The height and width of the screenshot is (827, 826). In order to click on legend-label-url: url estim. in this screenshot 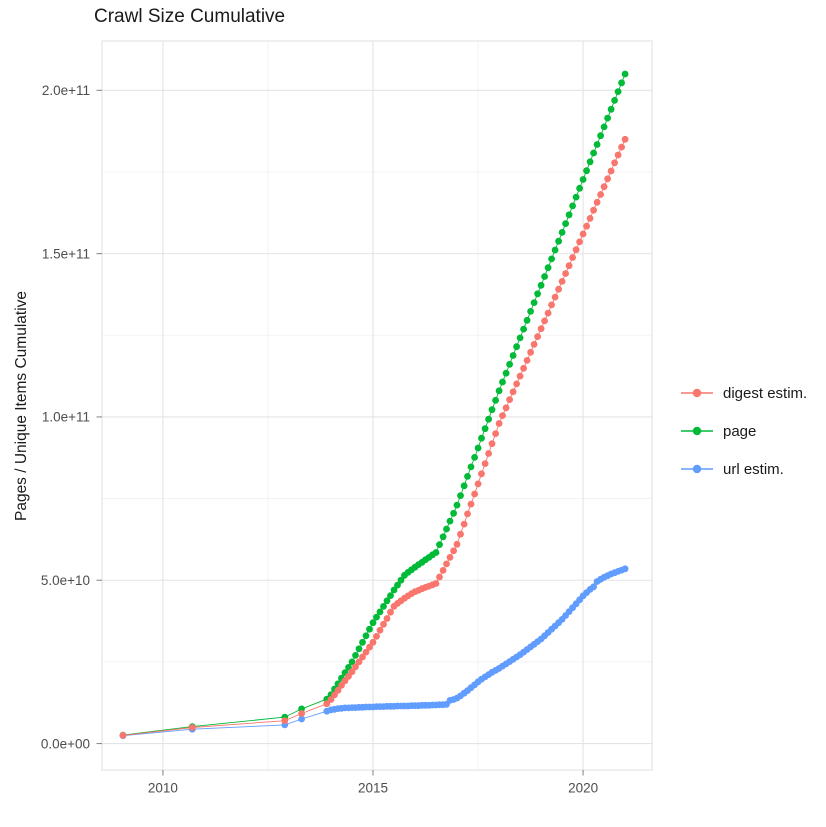, I will do `click(753, 469)`.